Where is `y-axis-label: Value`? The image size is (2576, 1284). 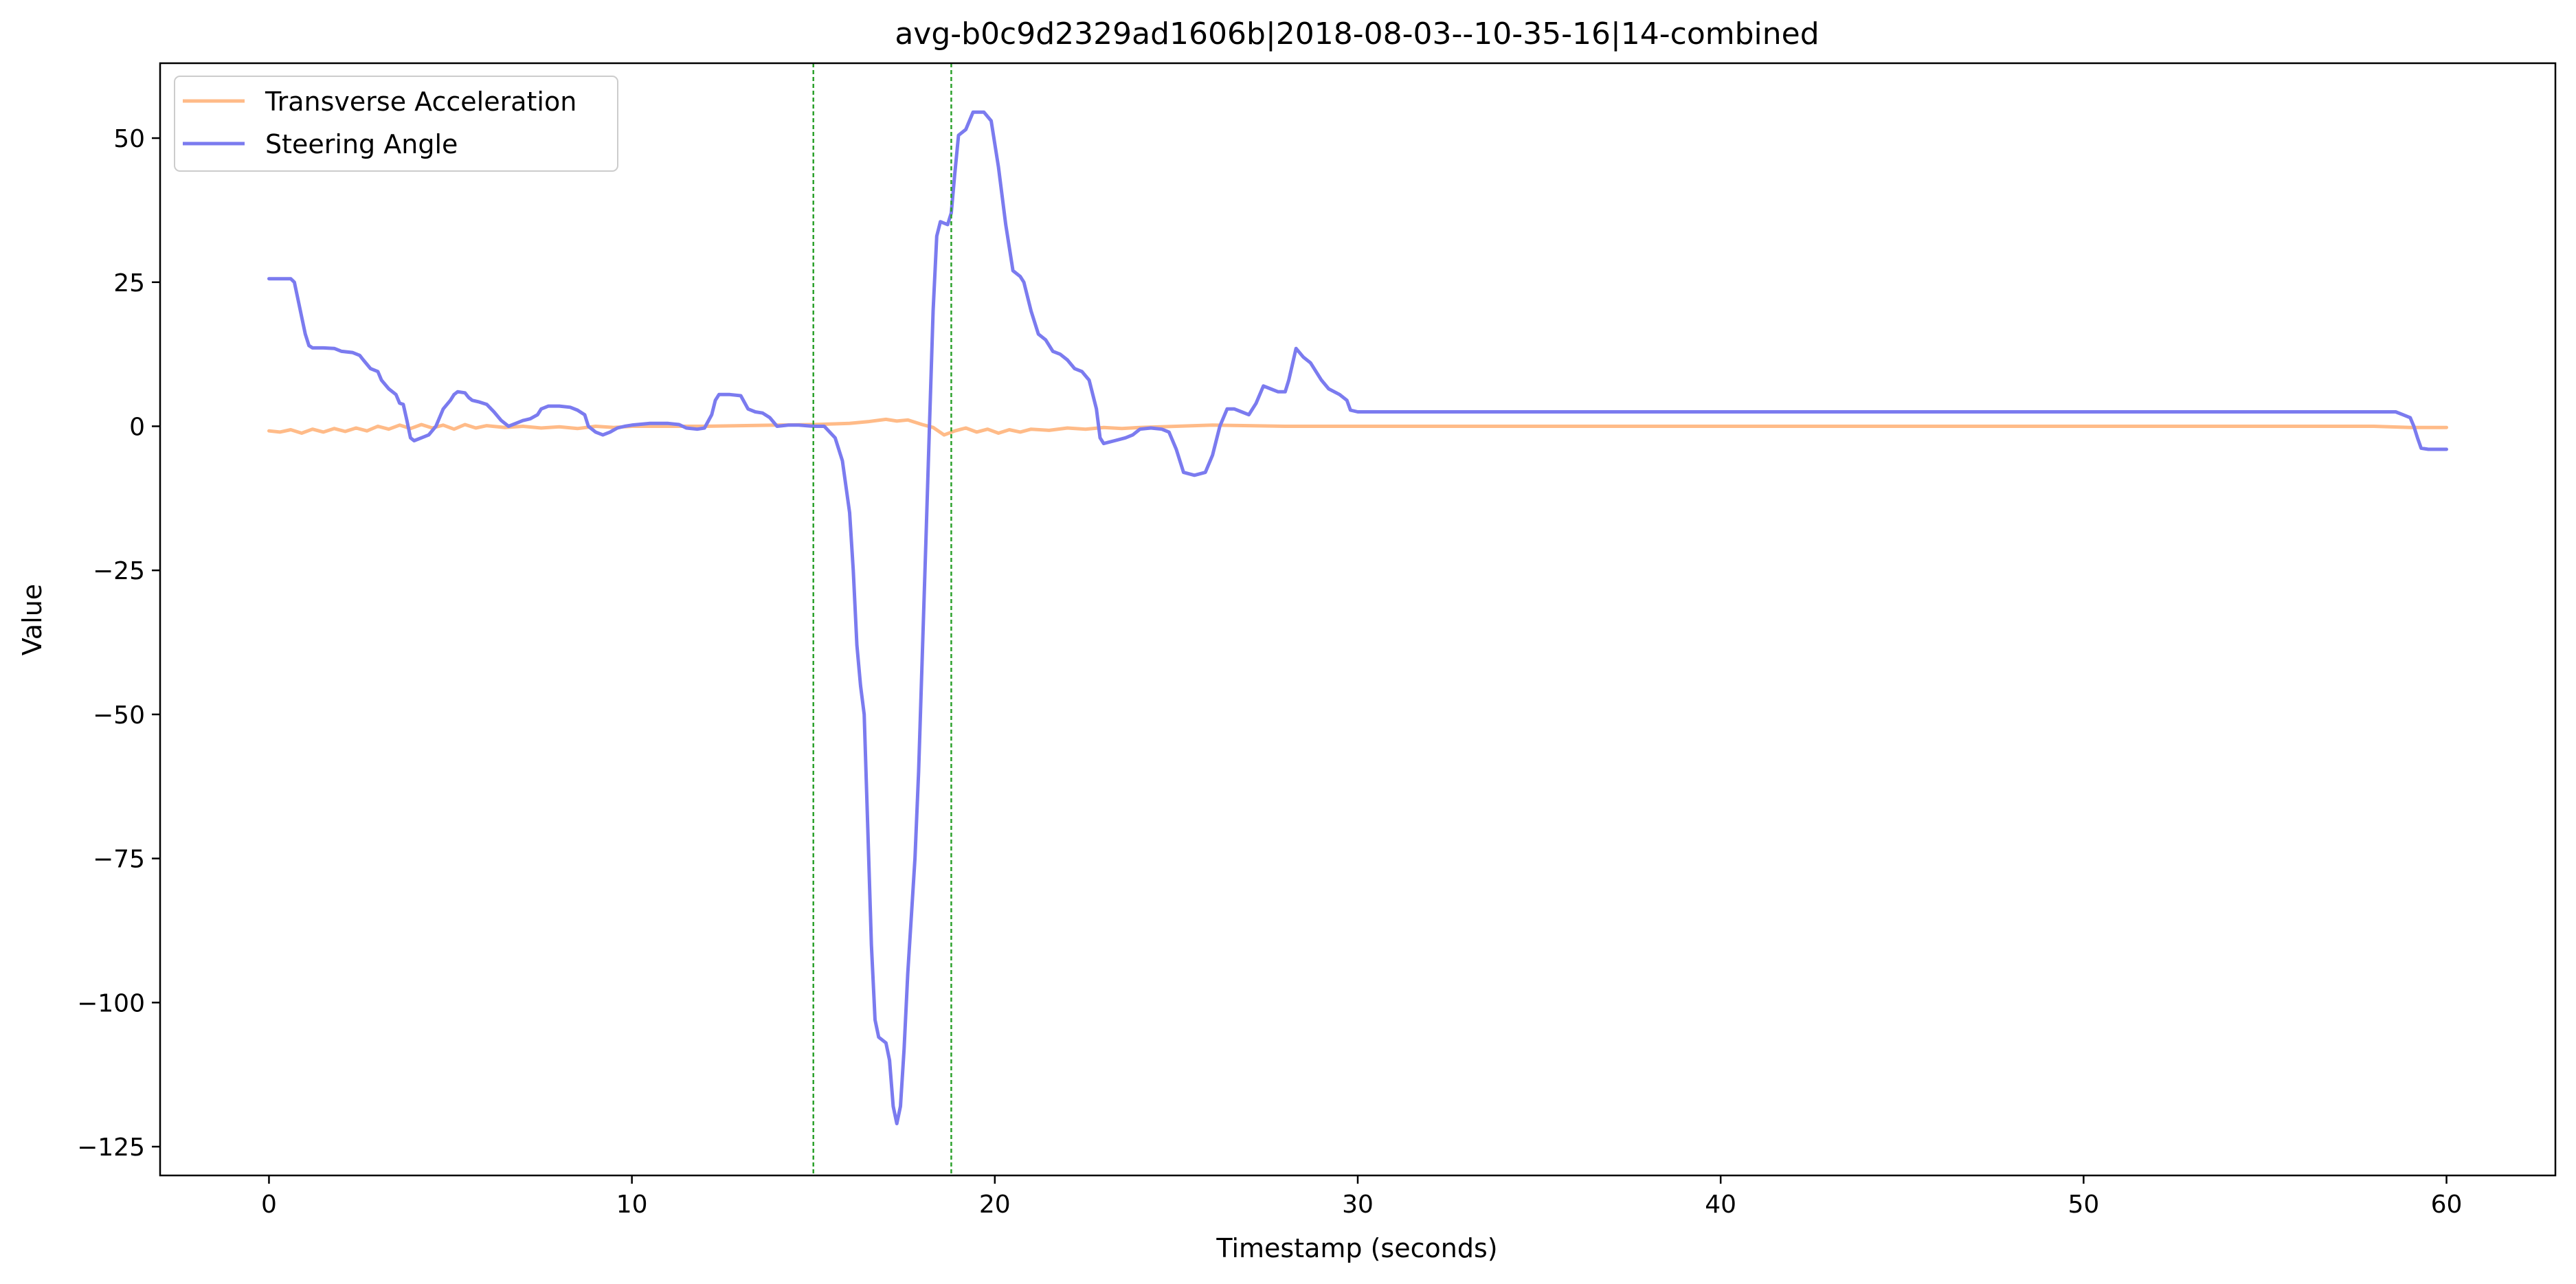
y-axis-label: Value is located at coordinates (32, 619).